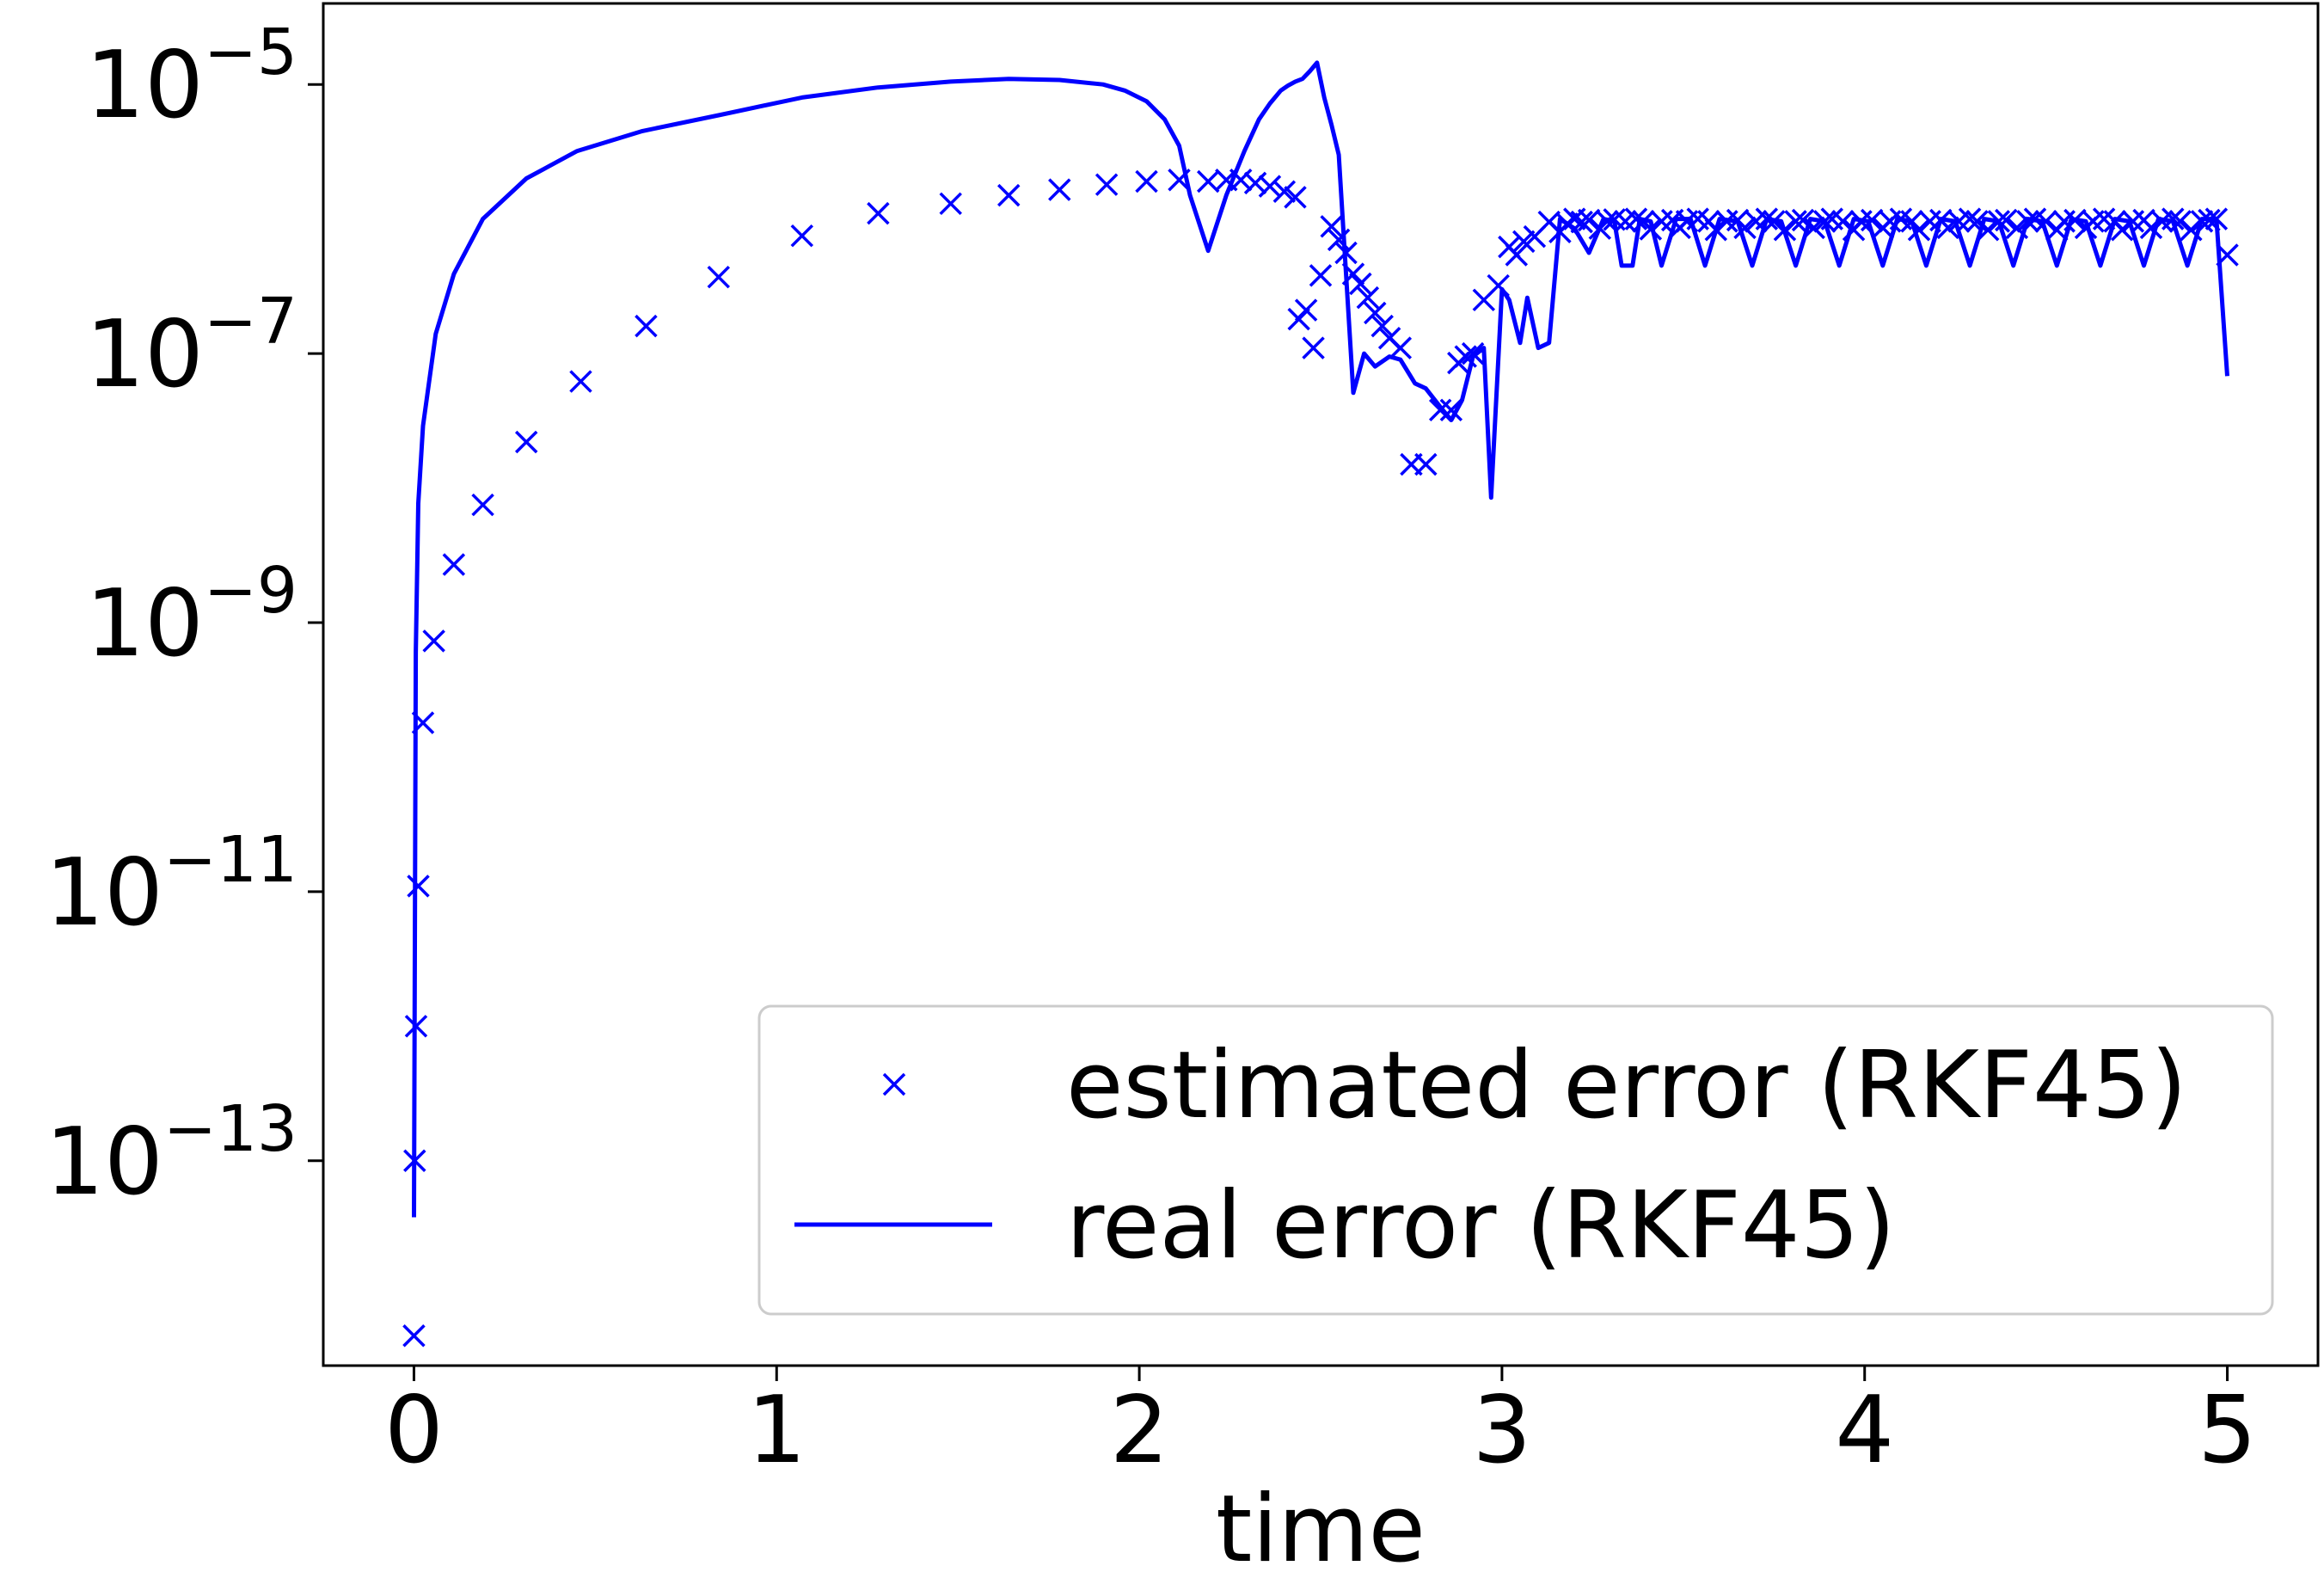 This screenshot has height=1572, width=2324. I want to click on x-axis-title: time, so click(1321, 1524).